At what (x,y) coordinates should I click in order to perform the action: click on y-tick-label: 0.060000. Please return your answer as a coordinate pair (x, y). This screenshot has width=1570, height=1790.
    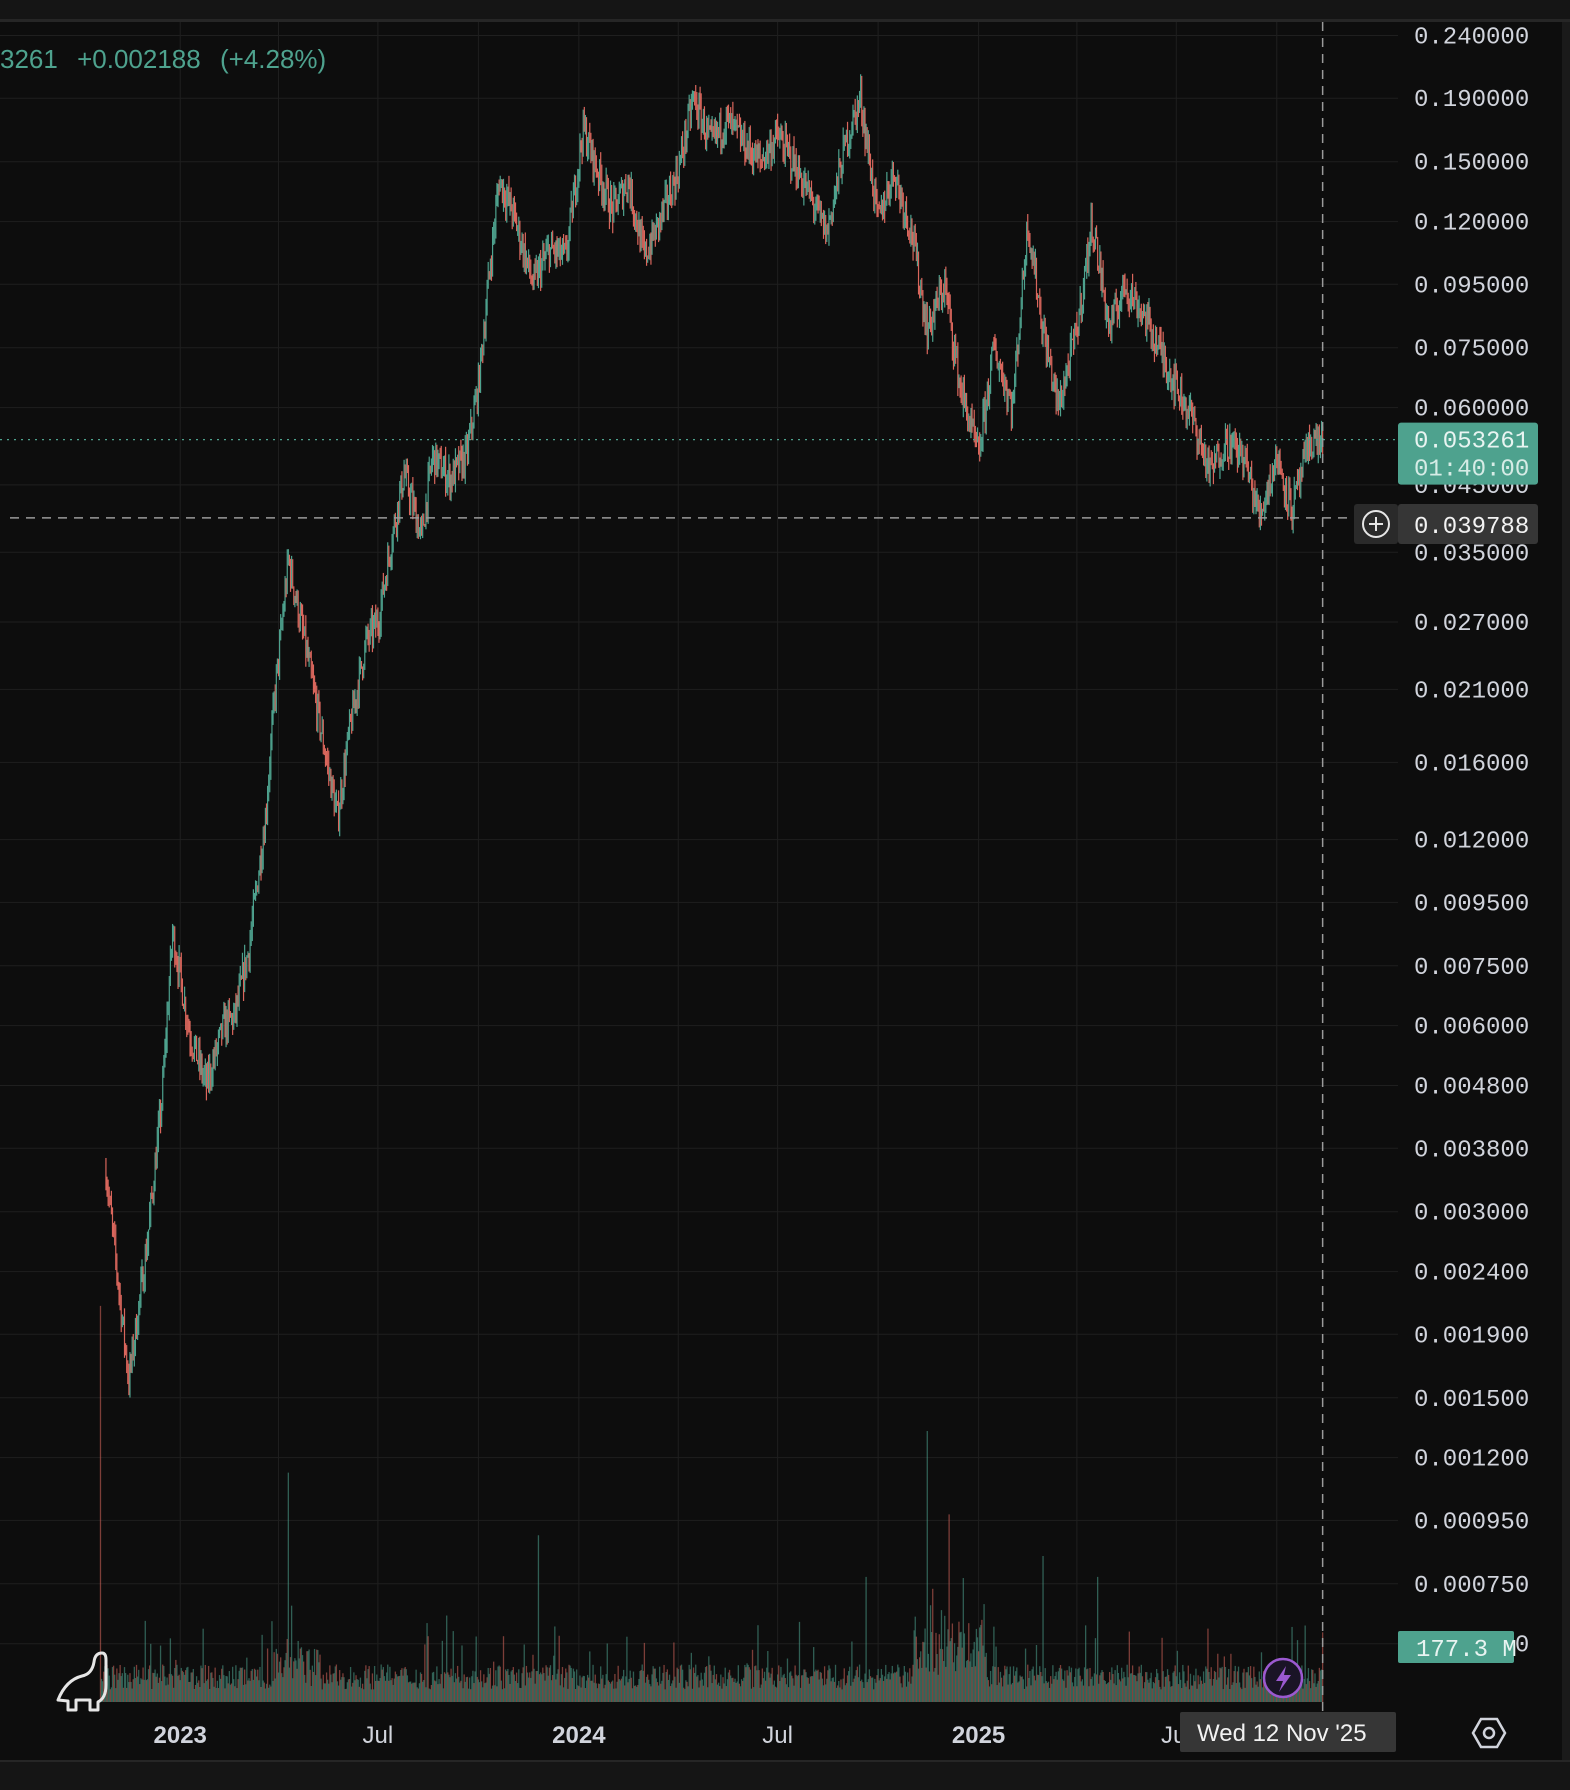
    Looking at the image, I should click on (1471, 410).